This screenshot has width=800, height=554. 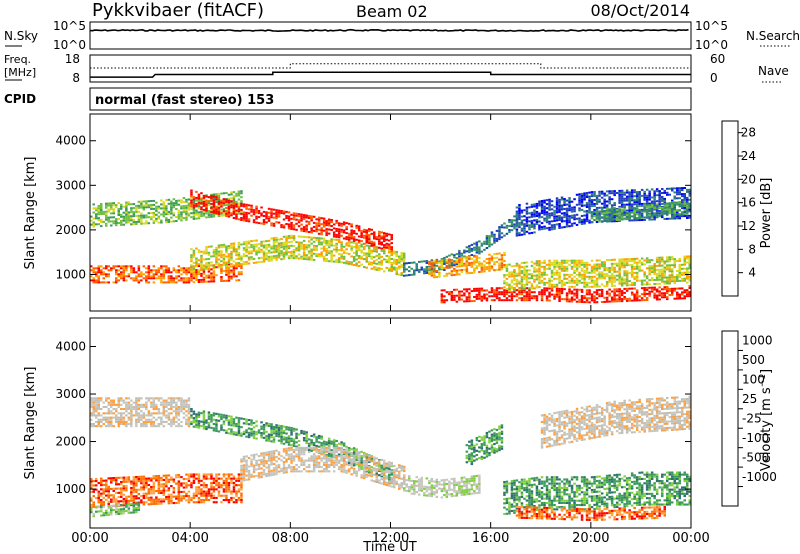 What do you see at coordinates (70, 274) in the screenshot?
I see `power-ytick-label: 1000` at bounding box center [70, 274].